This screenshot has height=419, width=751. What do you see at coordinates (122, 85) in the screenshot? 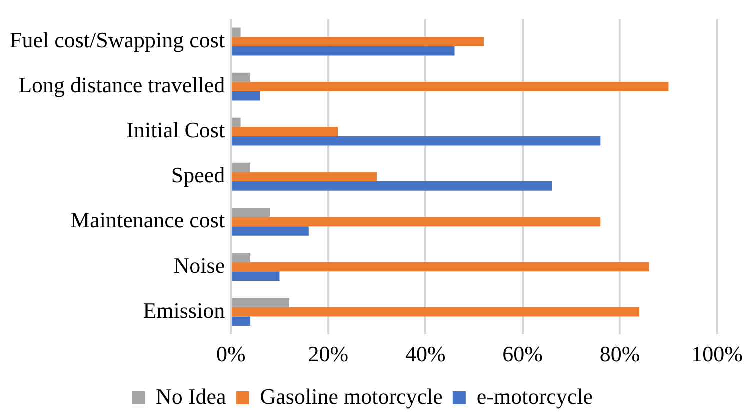
I see `y-tick-label: Long distance travelled` at bounding box center [122, 85].